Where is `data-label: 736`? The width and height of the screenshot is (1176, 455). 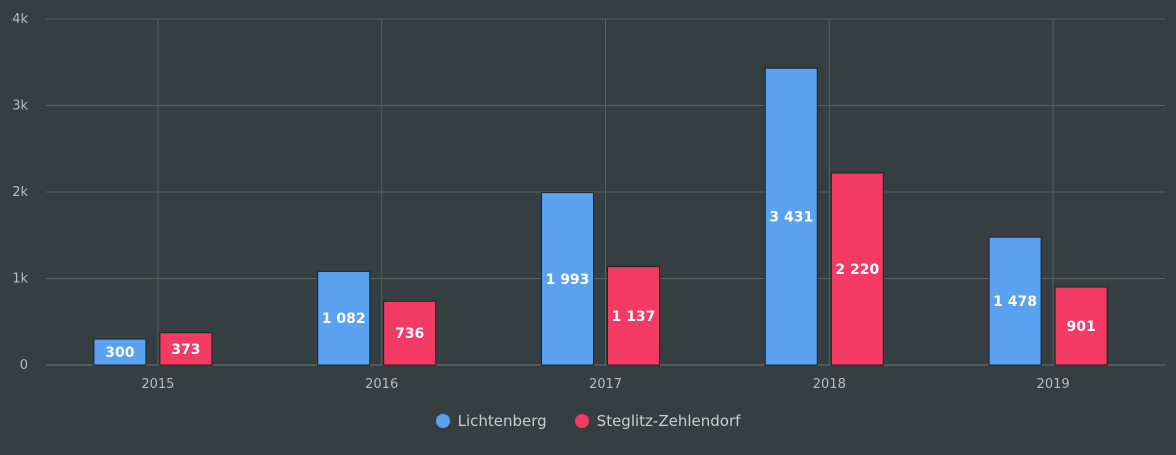
data-label: 736 is located at coordinates (409, 334).